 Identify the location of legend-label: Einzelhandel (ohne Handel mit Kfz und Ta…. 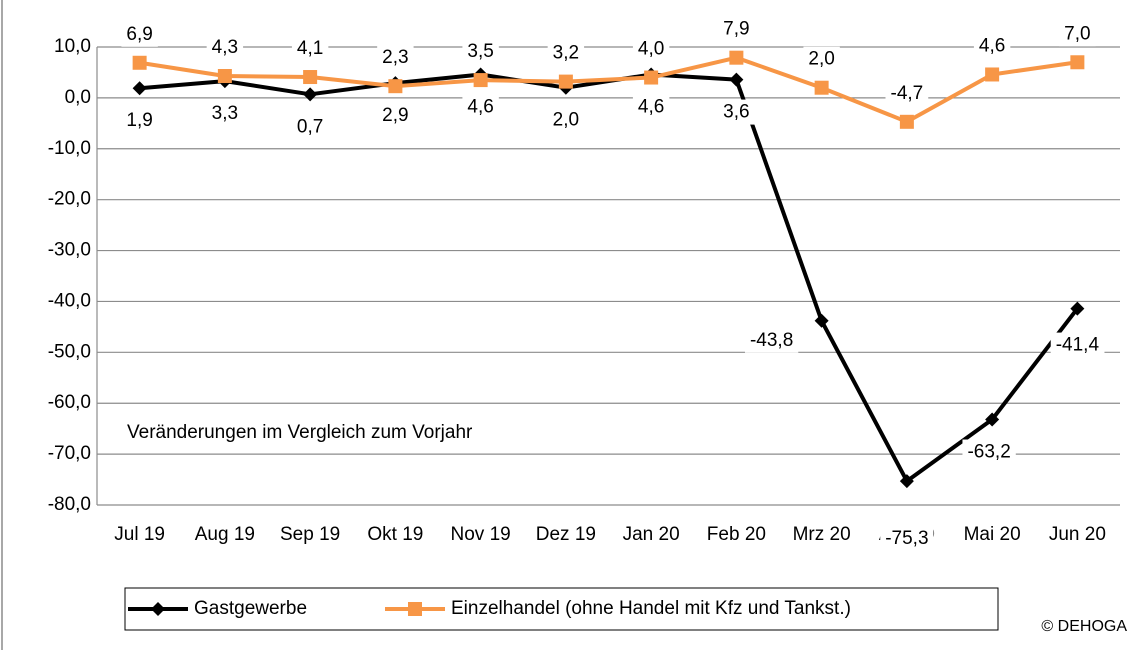
(651, 608).